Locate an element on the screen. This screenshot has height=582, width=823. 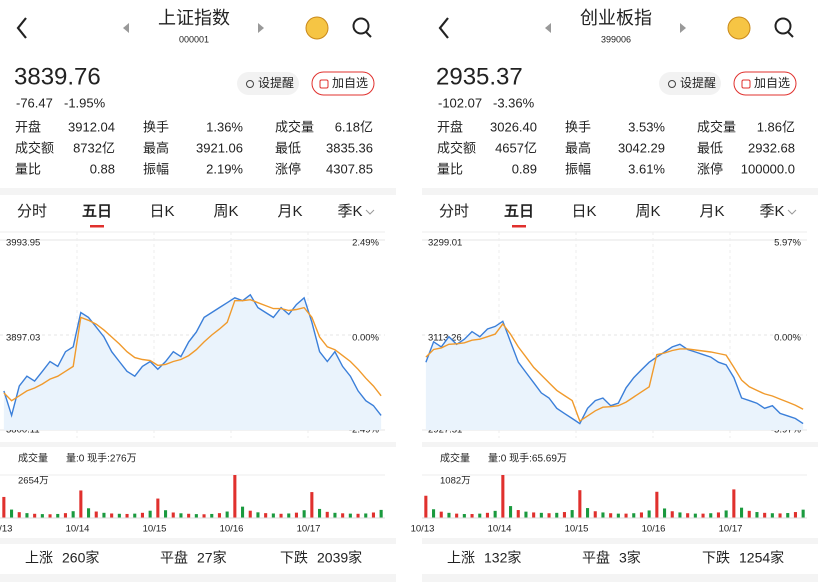
y2-tick-label: 2.49% is located at coordinates (365, 243).